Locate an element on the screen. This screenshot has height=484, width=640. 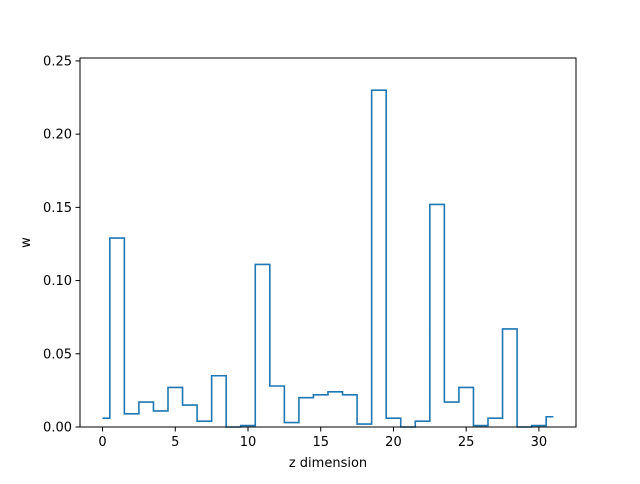
x-tick-label: 25 is located at coordinates (466, 442).